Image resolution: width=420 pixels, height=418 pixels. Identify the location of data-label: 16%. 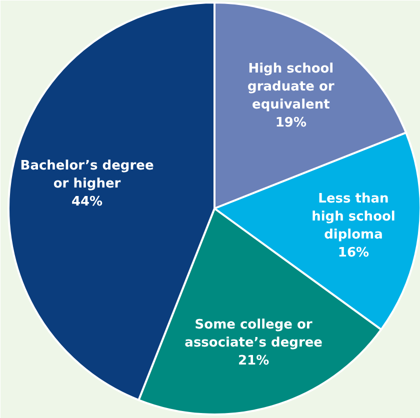
(354, 253).